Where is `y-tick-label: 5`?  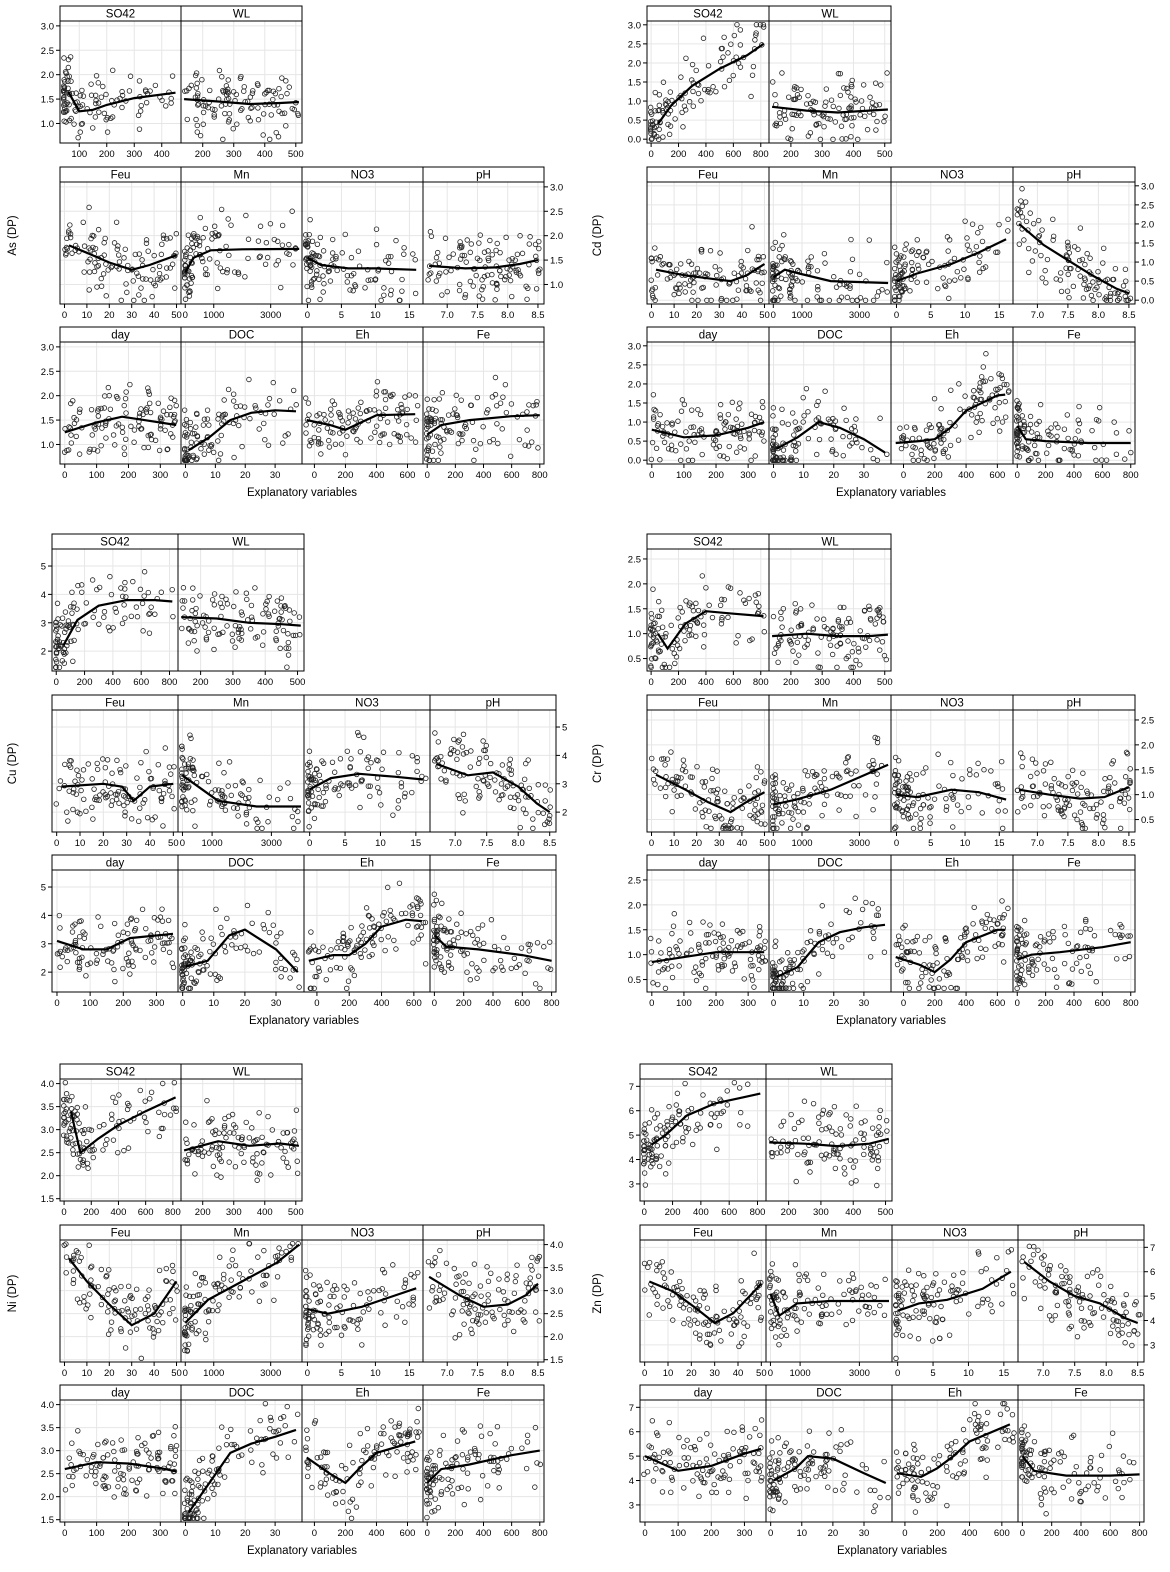
y-tick-label: 5 is located at coordinates (43, 888).